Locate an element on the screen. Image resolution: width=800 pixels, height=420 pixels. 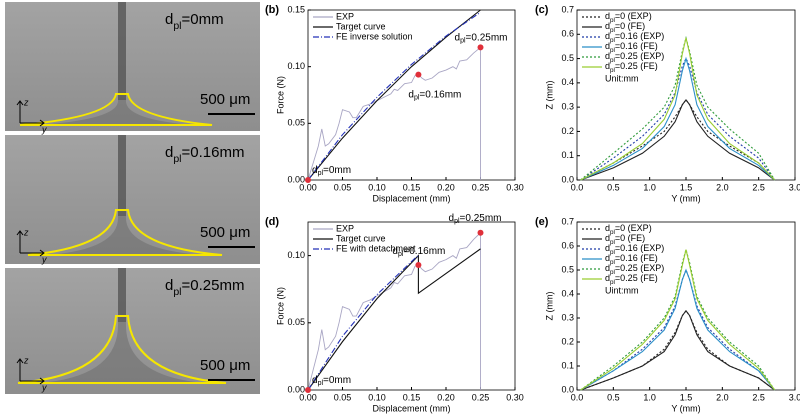
annotation: dpl=0mm is located at coordinates (331, 381).